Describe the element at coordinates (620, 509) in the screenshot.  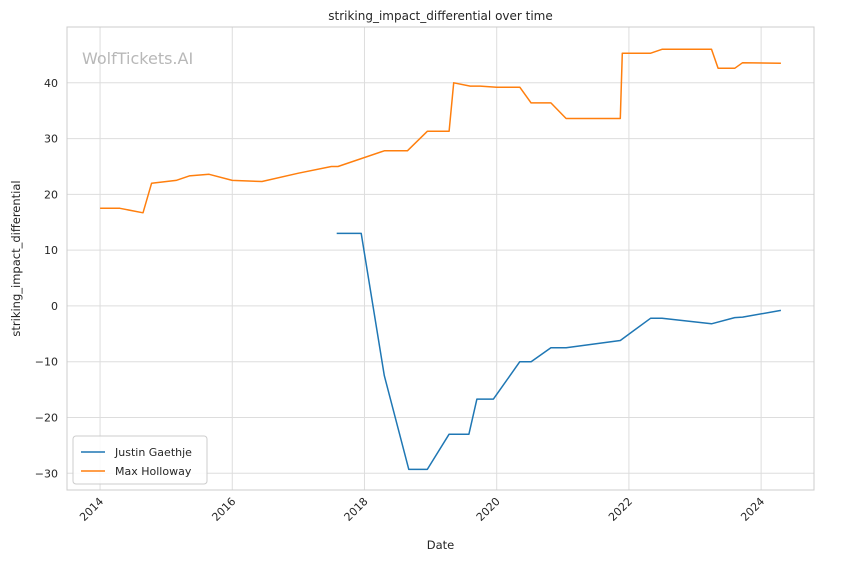
I see `x-tick-label: 2022` at that location.